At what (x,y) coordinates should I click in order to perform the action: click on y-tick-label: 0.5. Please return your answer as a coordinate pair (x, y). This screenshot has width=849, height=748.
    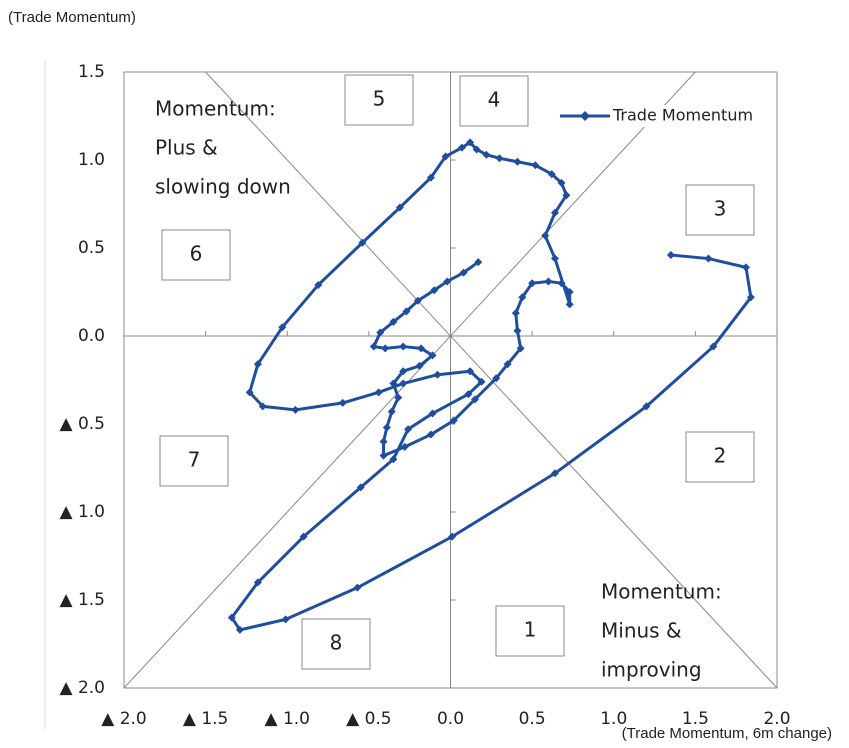
    Looking at the image, I should click on (91, 248).